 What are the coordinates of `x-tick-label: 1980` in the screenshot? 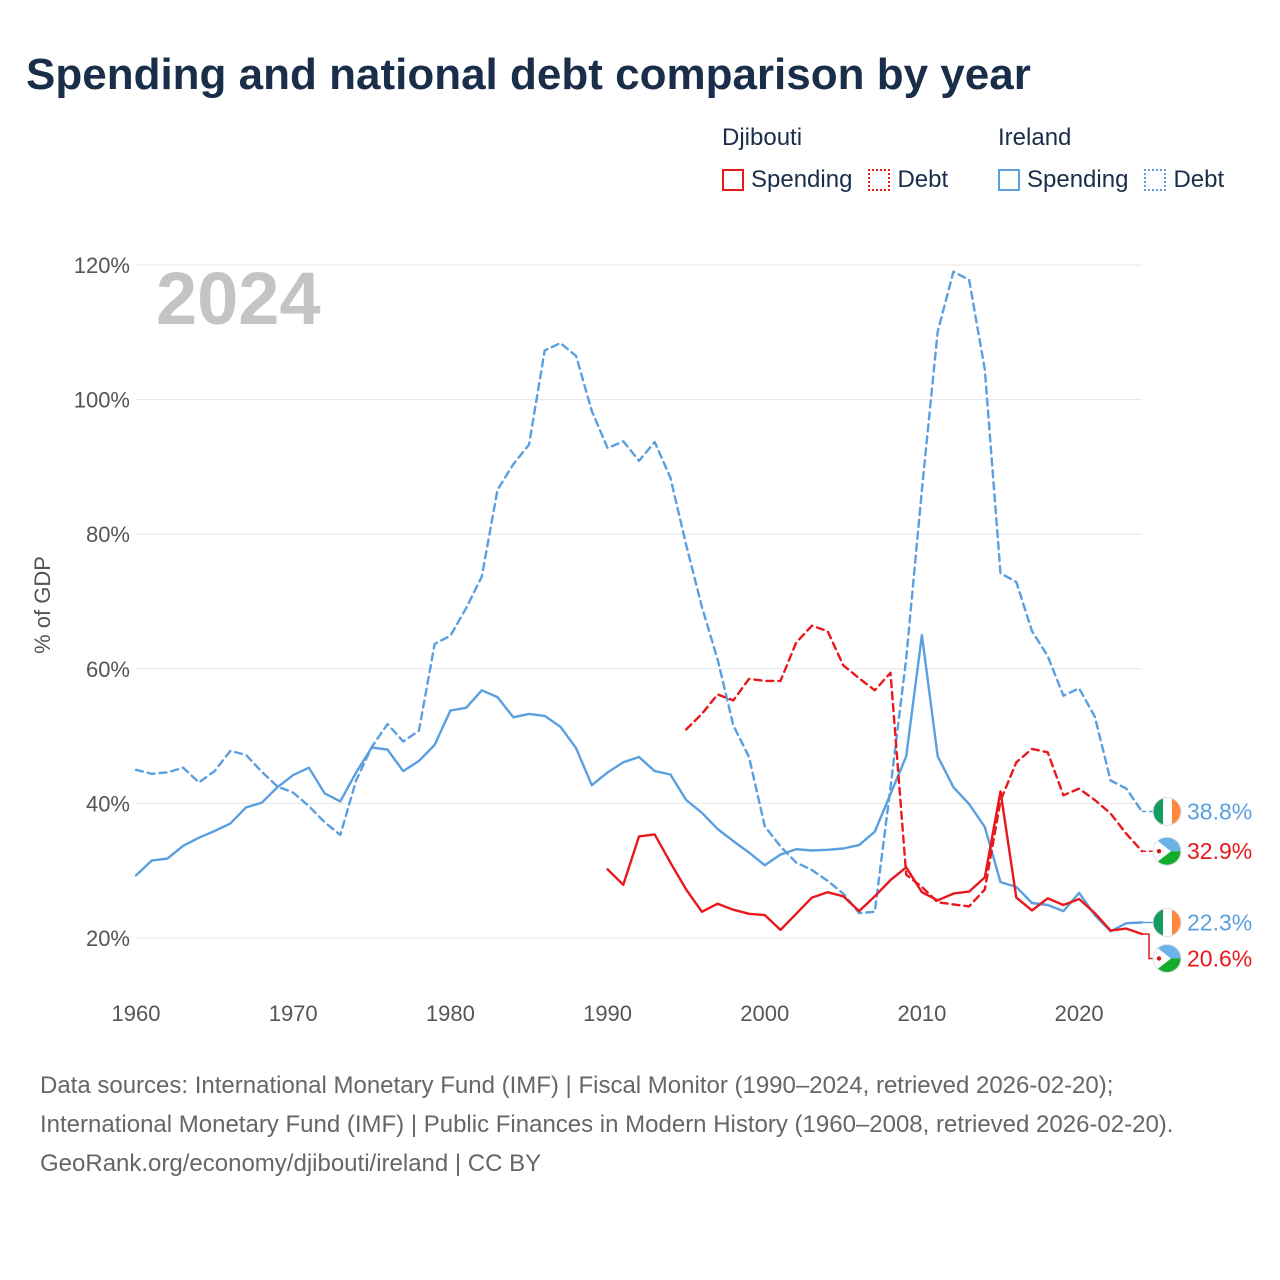 It's located at (450, 1013).